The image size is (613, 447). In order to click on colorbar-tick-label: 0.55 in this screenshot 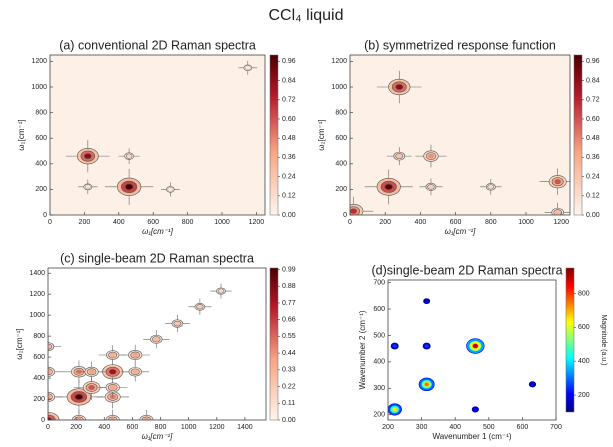, I will do `click(289, 336)`.